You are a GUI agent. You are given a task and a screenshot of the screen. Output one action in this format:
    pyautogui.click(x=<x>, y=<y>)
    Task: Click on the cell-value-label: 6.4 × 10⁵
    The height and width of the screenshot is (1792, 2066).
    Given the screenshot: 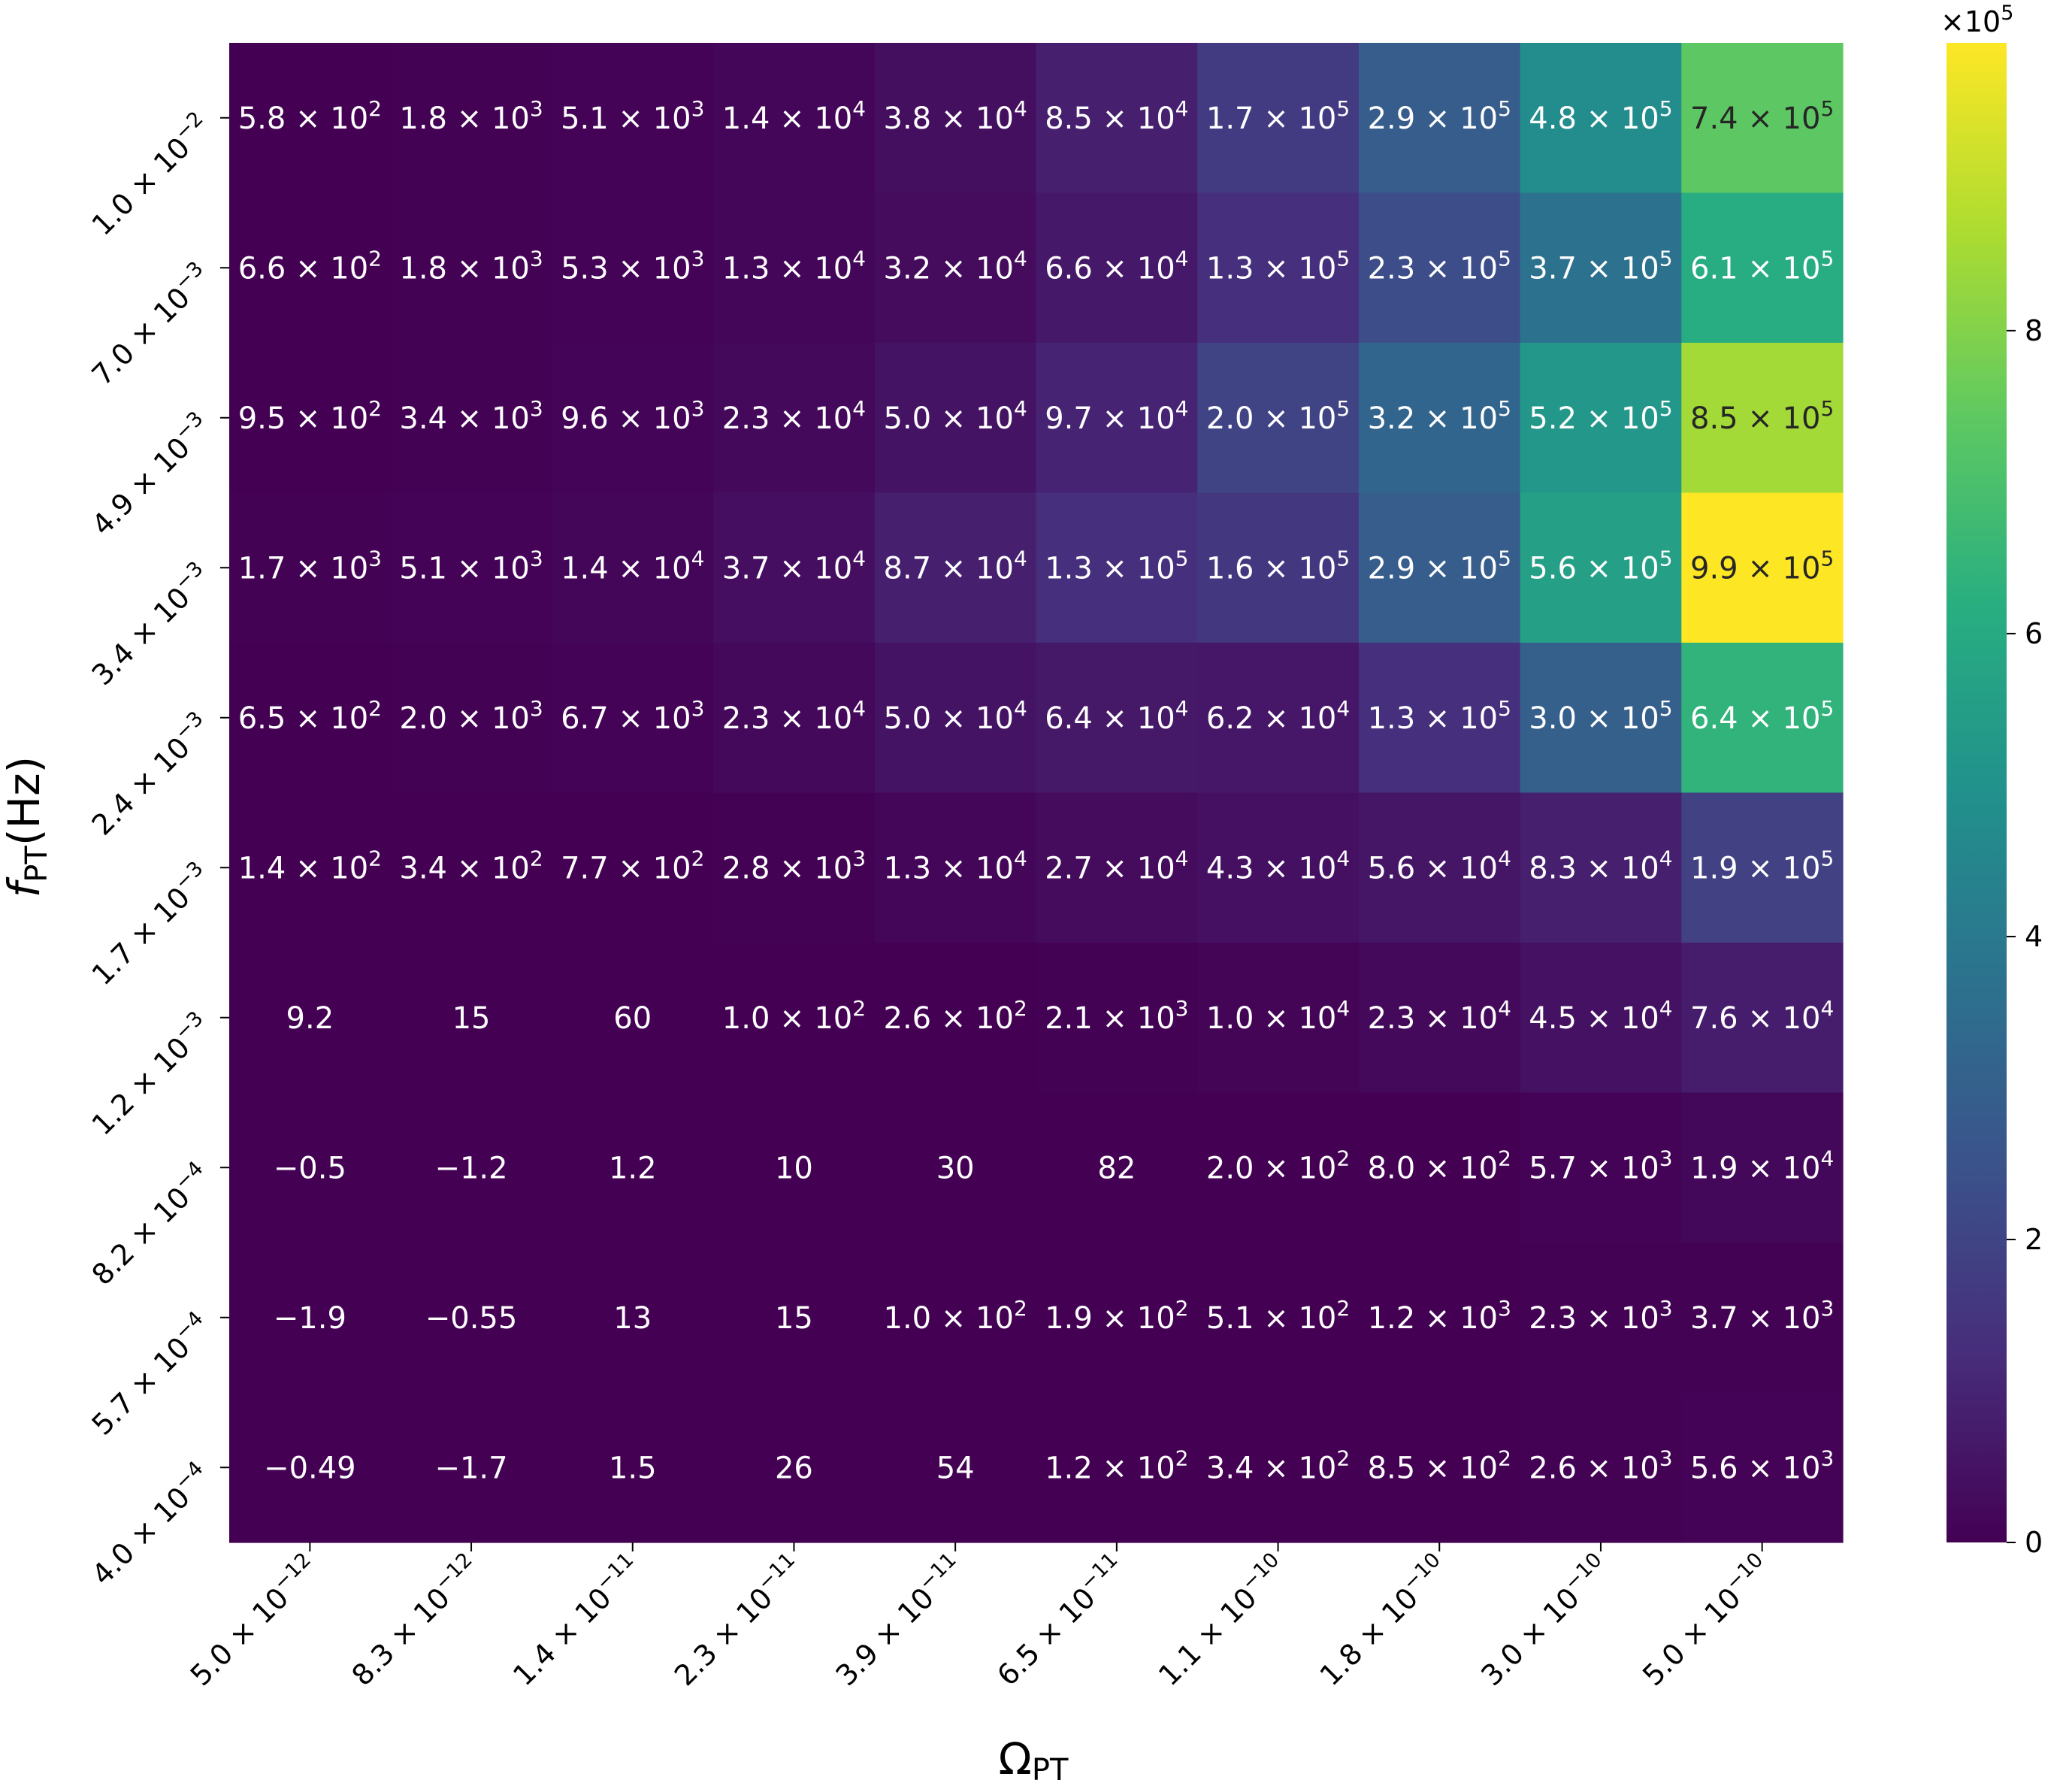 What is the action you would take?
    pyautogui.click(x=1762, y=716)
    